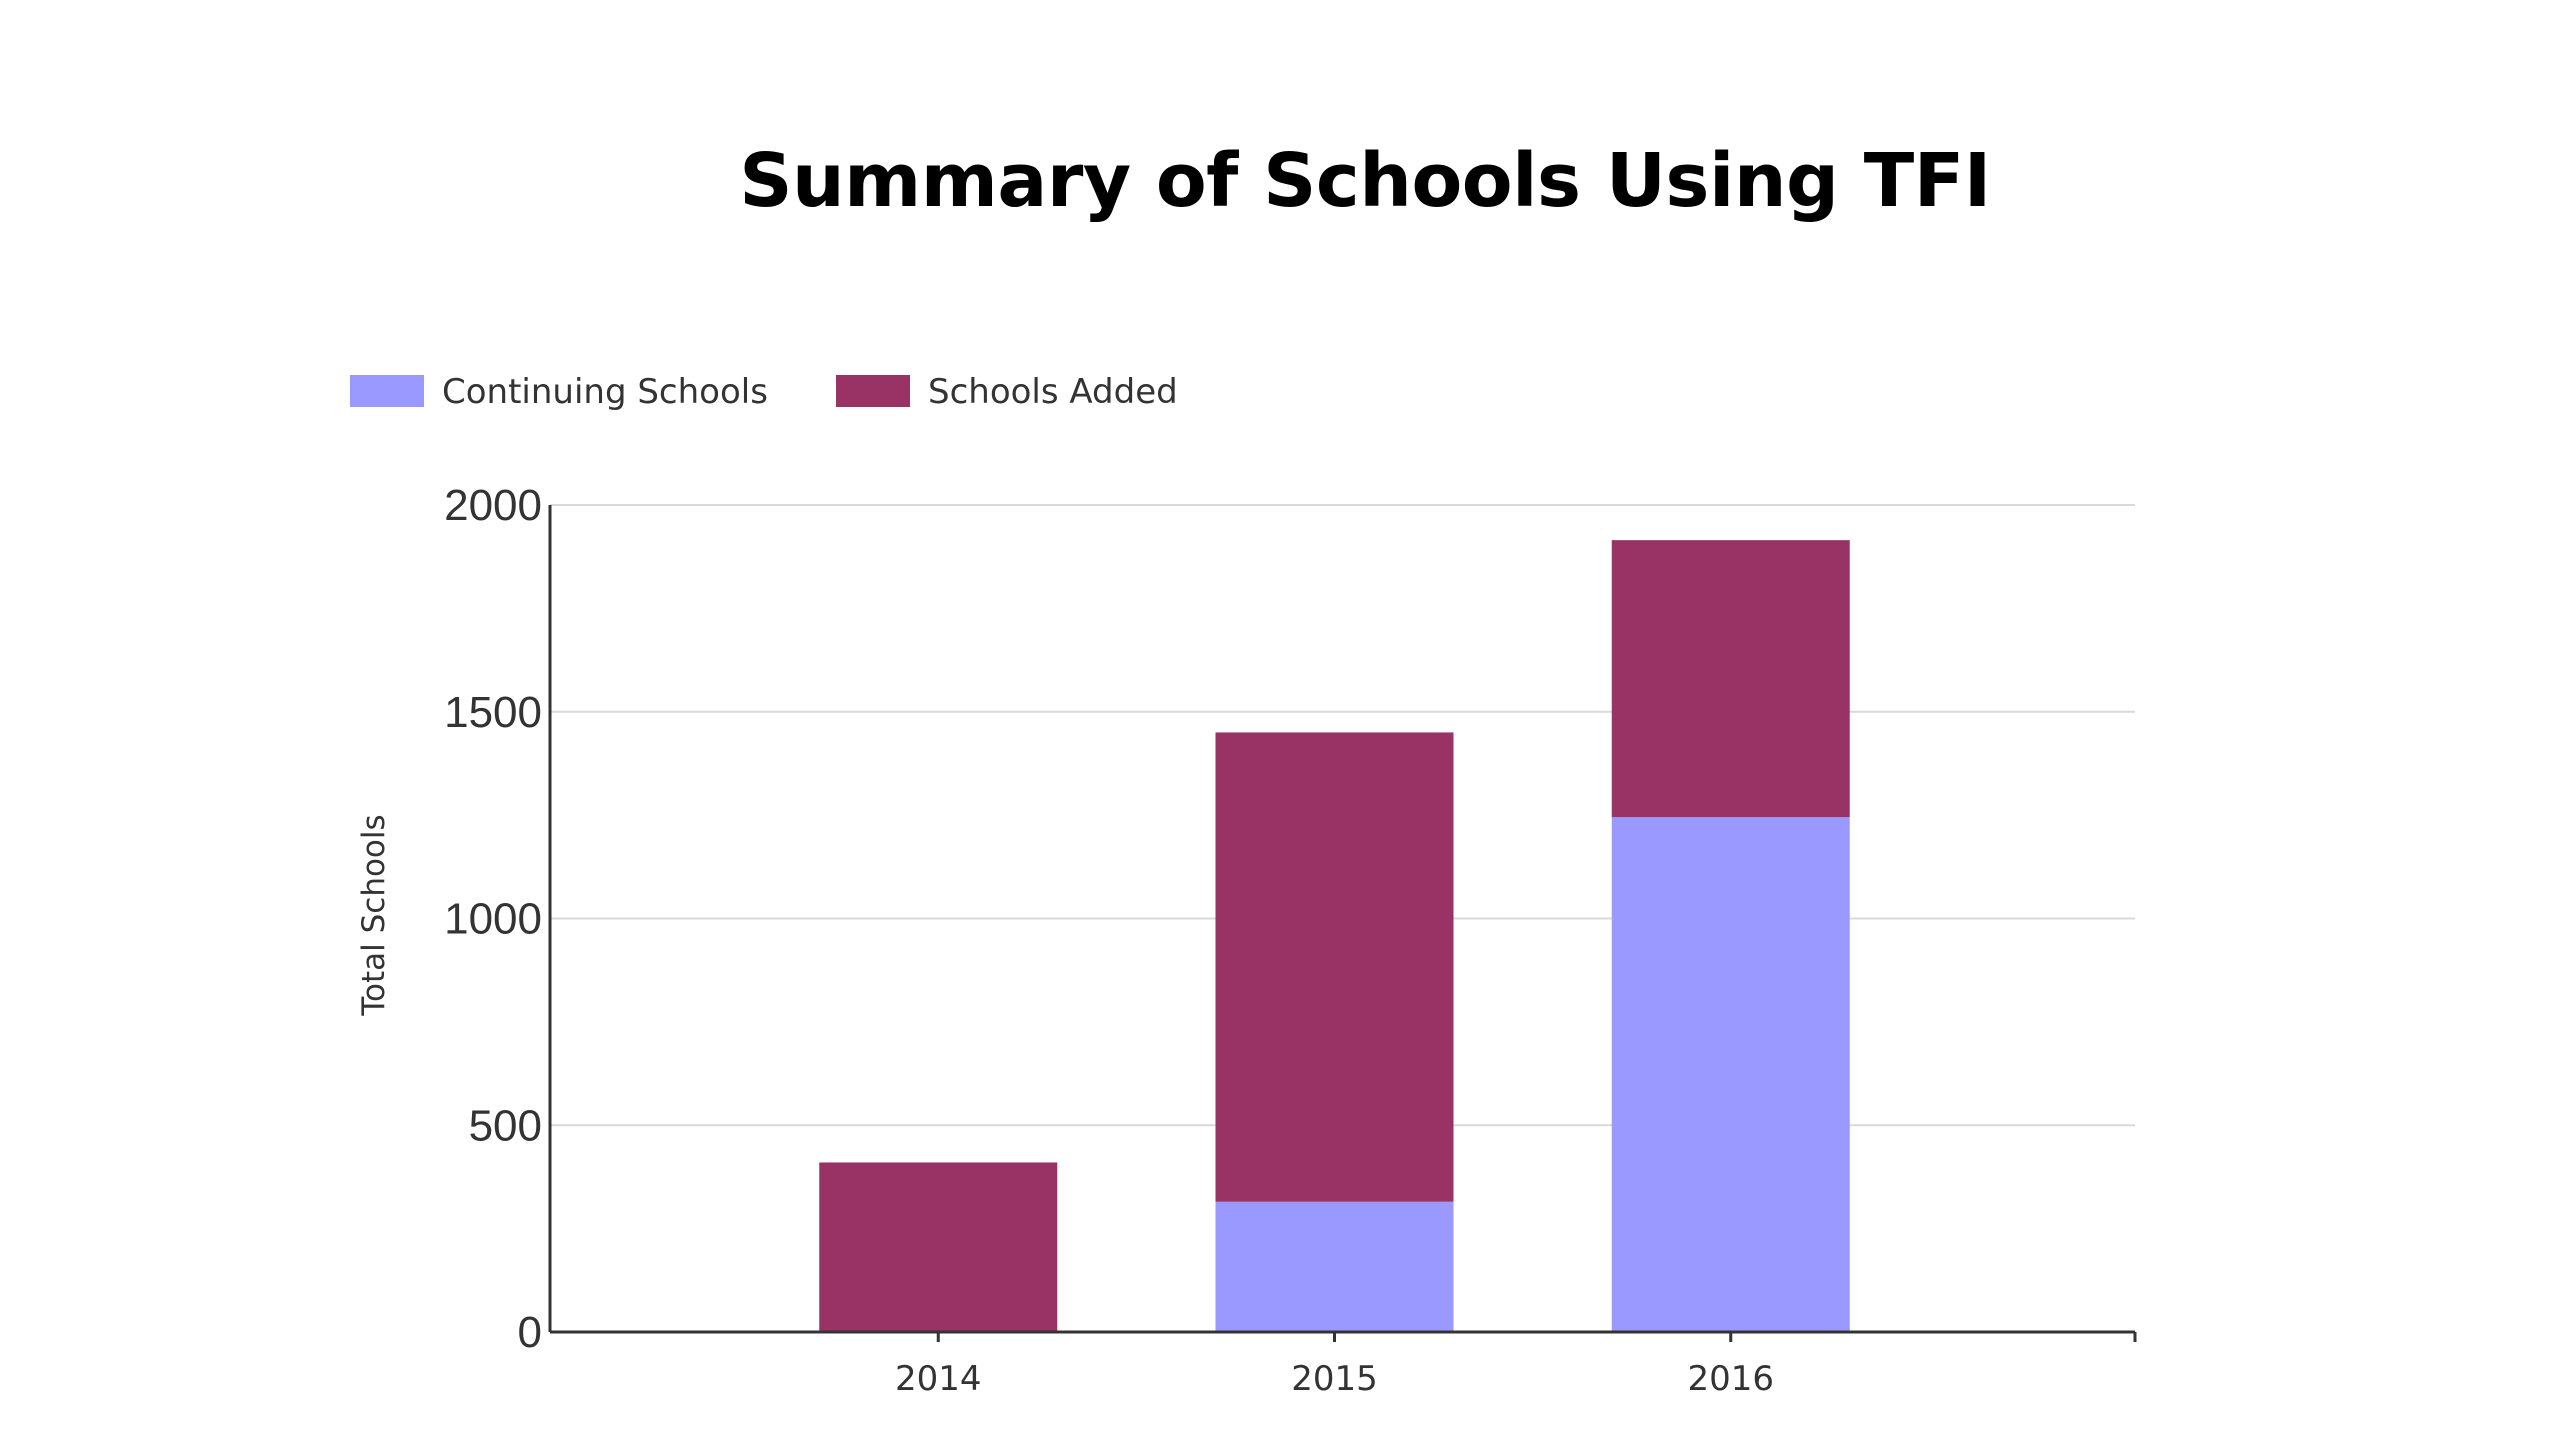  What do you see at coordinates (1334, 1266) in the screenshot?
I see `bar-segment-continuing-2015` at bounding box center [1334, 1266].